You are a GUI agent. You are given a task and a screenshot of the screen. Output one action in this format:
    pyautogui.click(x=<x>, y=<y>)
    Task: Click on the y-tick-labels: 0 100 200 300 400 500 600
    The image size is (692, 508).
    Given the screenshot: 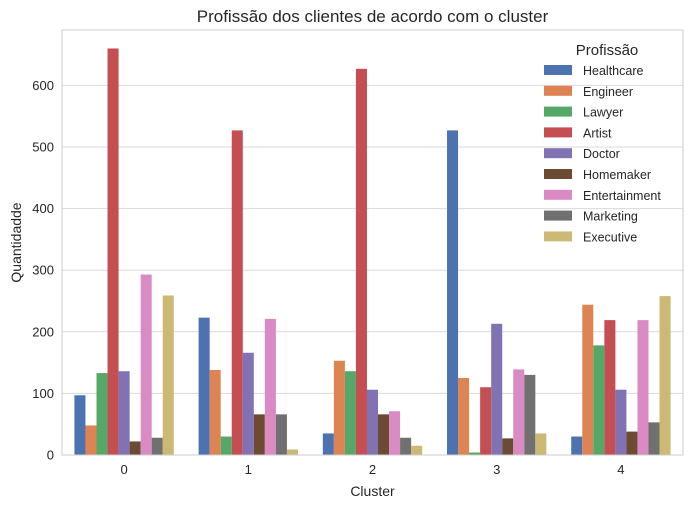 What is the action you would take?
    pyautogui.click(x=43, y=270)
    